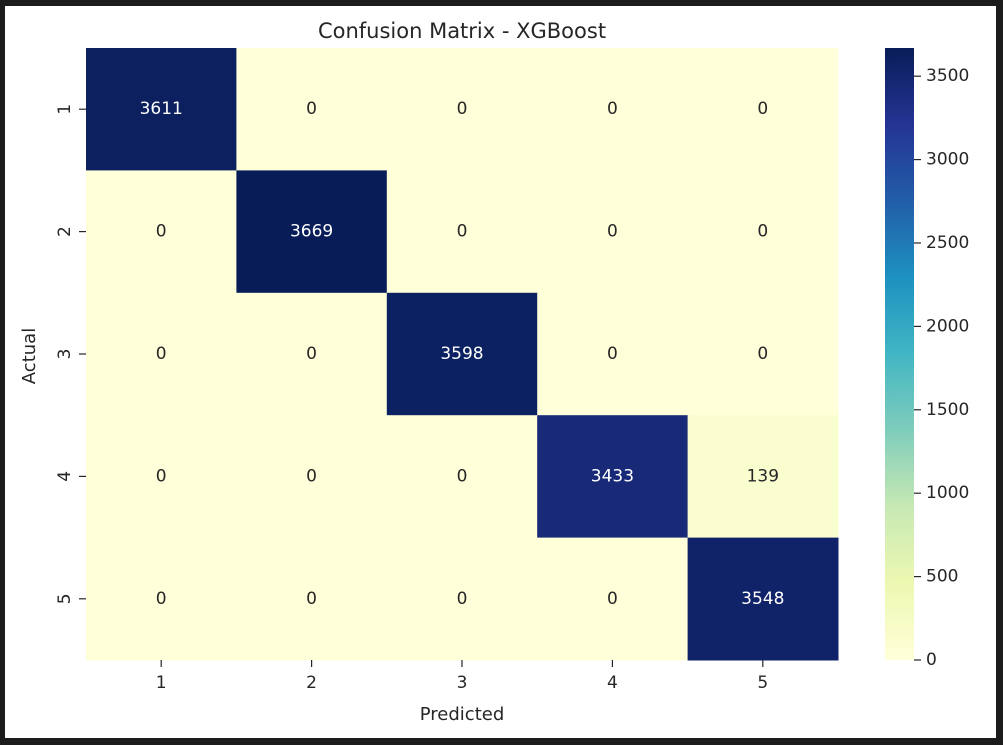 The width and height of the screenshot is (1003, 745). What do you see at coordinates (947, 410) in the screenshot?
I see `colorbar-tick-label: 1500` at bounding box center [947, 410].